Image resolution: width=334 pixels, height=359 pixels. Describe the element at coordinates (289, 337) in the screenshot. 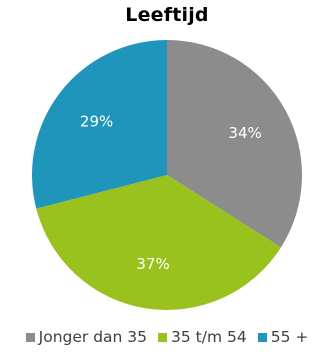

I see `legend-label: 55 +` at that location.